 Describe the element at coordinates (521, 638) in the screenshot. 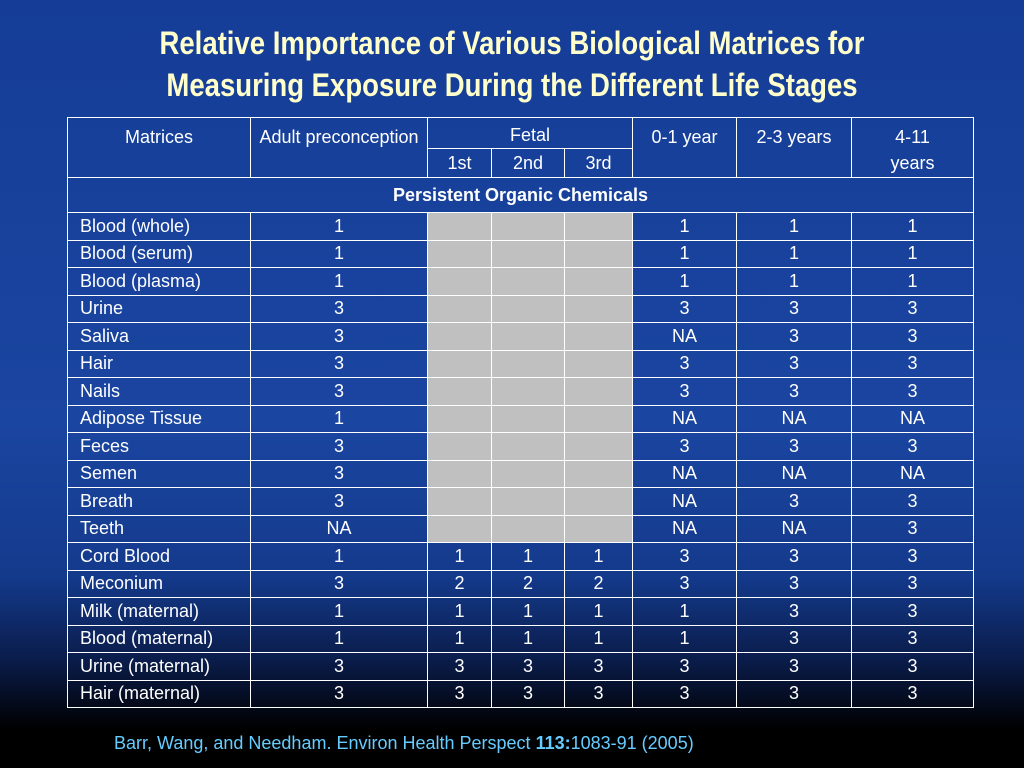

I see `table-row: Blood (maternal) 1 1 1 1 1 3 3` at that location.